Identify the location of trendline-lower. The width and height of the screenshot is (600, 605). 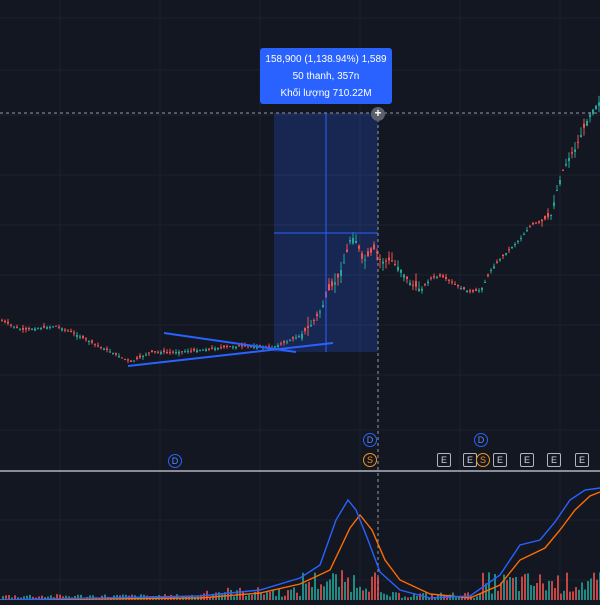
(230, 354).